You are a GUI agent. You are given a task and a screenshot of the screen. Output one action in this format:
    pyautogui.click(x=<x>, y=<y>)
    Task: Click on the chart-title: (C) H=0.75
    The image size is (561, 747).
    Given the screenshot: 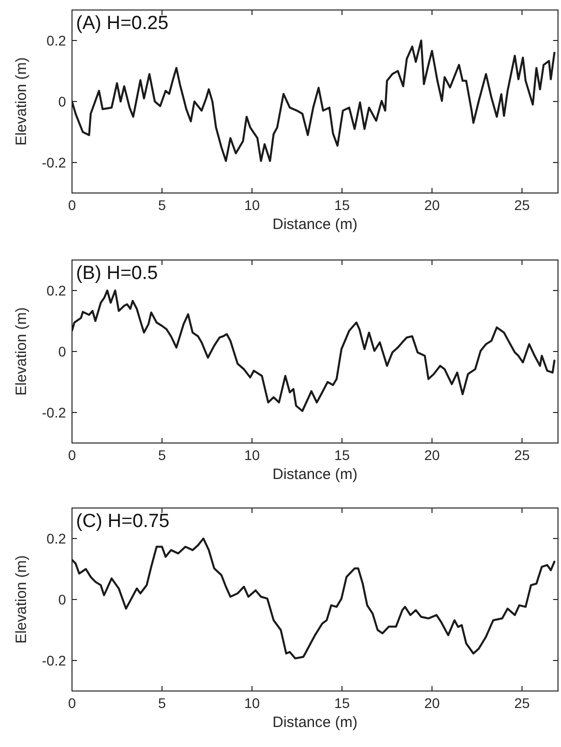 What is the action you would take?
    pyautogui.click(x=123, y=521)
    